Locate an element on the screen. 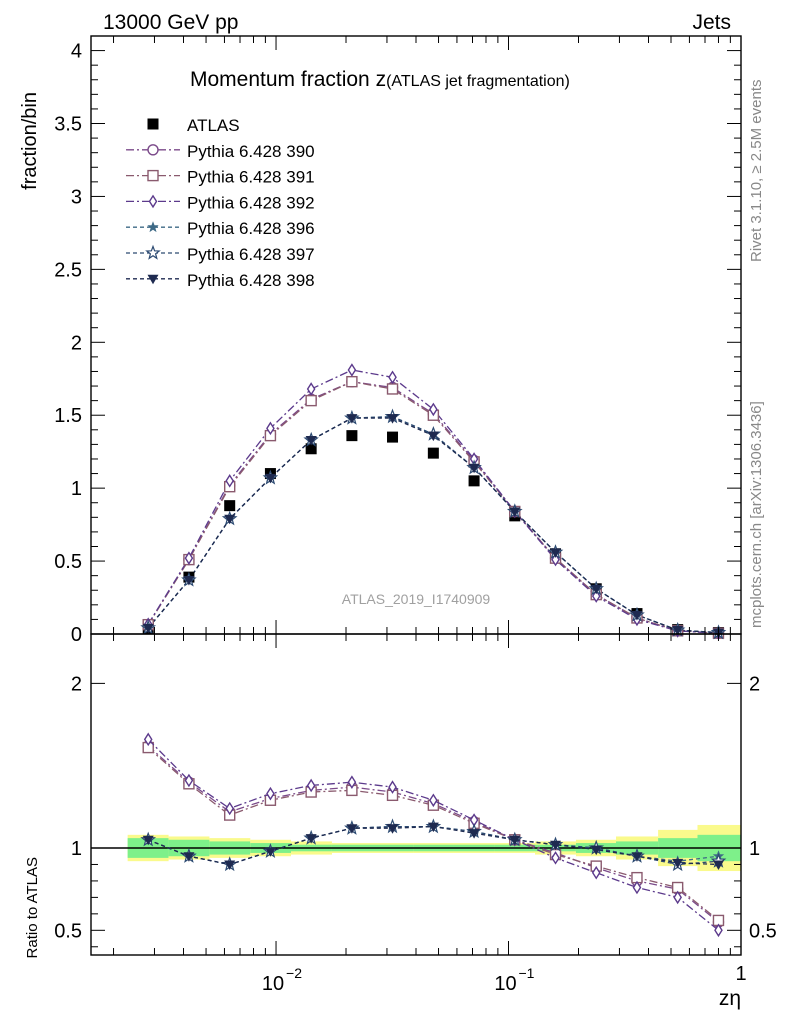  main-title-sub: (ATLAS jet fragmentation) is located at coordinates (478, 81).